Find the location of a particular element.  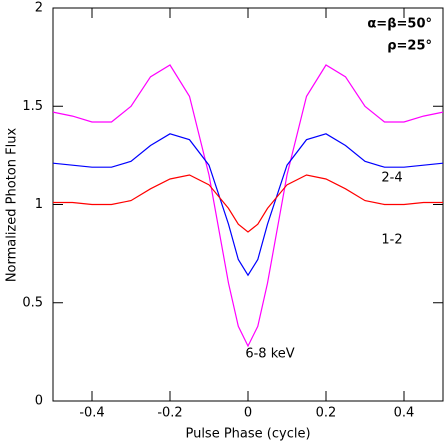

annotation: ρ=25° is located at coordinates (409, 46).